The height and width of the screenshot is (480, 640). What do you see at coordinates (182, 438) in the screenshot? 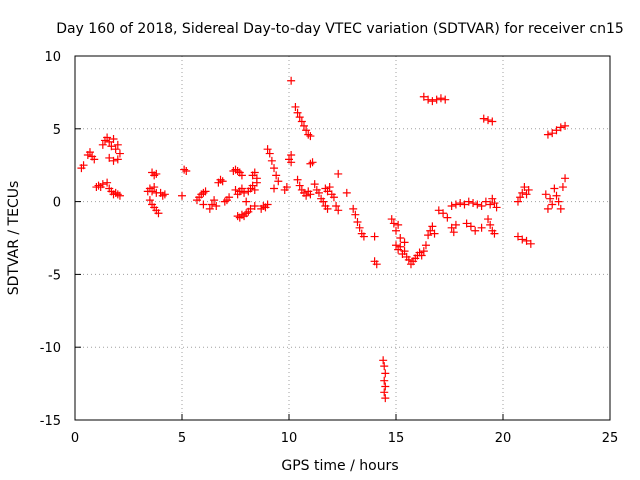
I see `x-tick-label: 5` at bounding box center [182, 438].